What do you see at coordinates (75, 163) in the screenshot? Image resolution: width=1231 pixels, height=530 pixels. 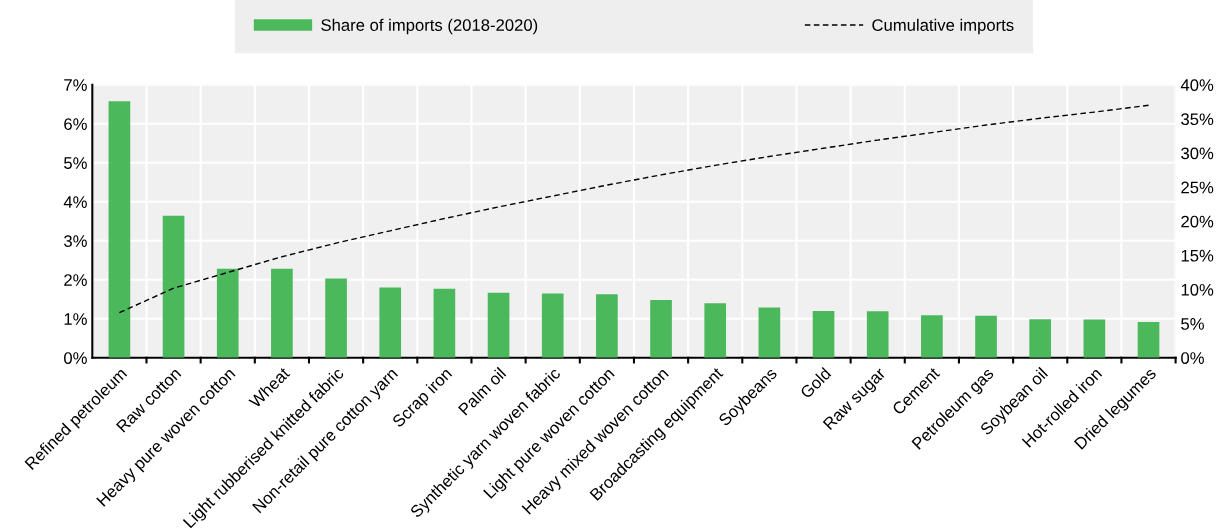 I see `y-tick-label: 5%` at bounding box center [75, 163].